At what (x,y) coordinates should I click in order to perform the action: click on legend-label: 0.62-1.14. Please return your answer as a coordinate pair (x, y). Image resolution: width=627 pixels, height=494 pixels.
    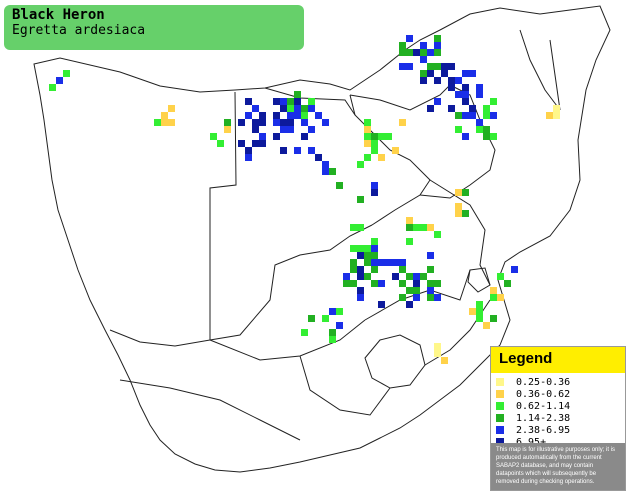
    Looking at the image, I should click on (543, 406).